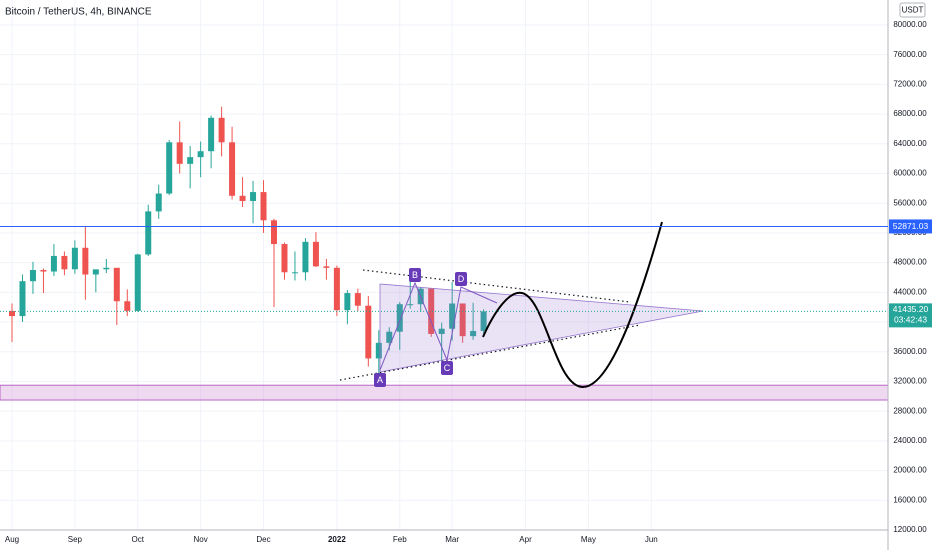 Image resolution: width=932 pixels, height=550 pixels. Describe the element at coordinates (910, 470) in the screenshot. I see `y-tick-label: 20000.00` at that location.